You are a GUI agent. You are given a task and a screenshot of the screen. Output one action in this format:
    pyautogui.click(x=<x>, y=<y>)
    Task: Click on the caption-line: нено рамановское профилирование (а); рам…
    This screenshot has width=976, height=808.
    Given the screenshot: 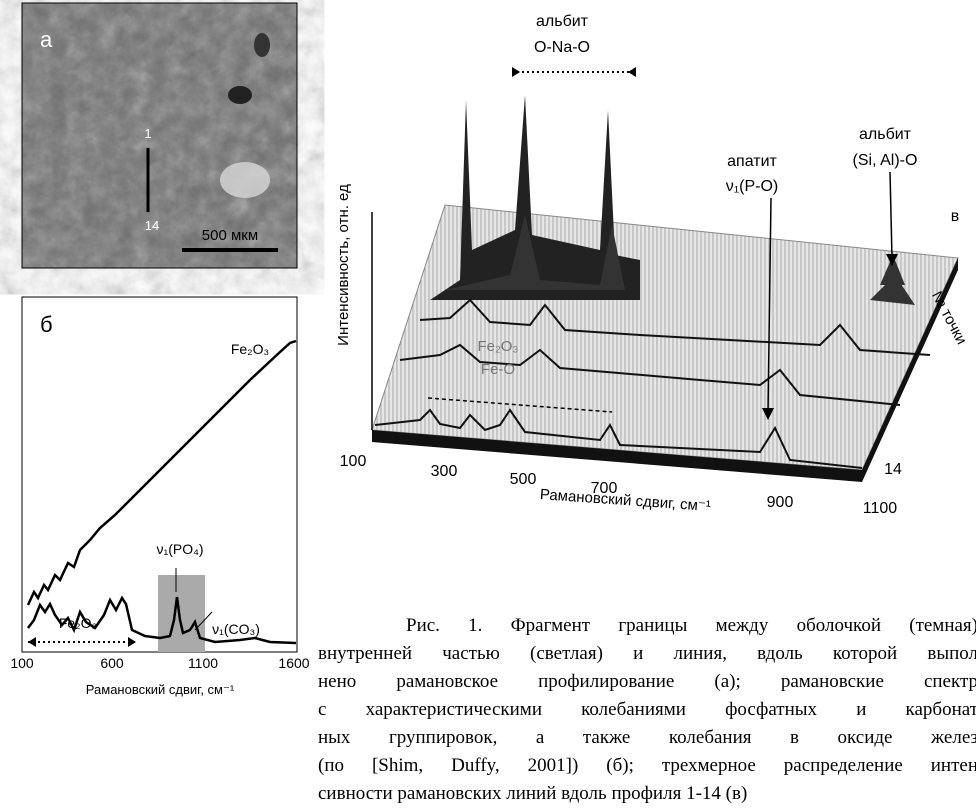 What is the action you would take?
    pyautogui.click(x=647, y=681)
    